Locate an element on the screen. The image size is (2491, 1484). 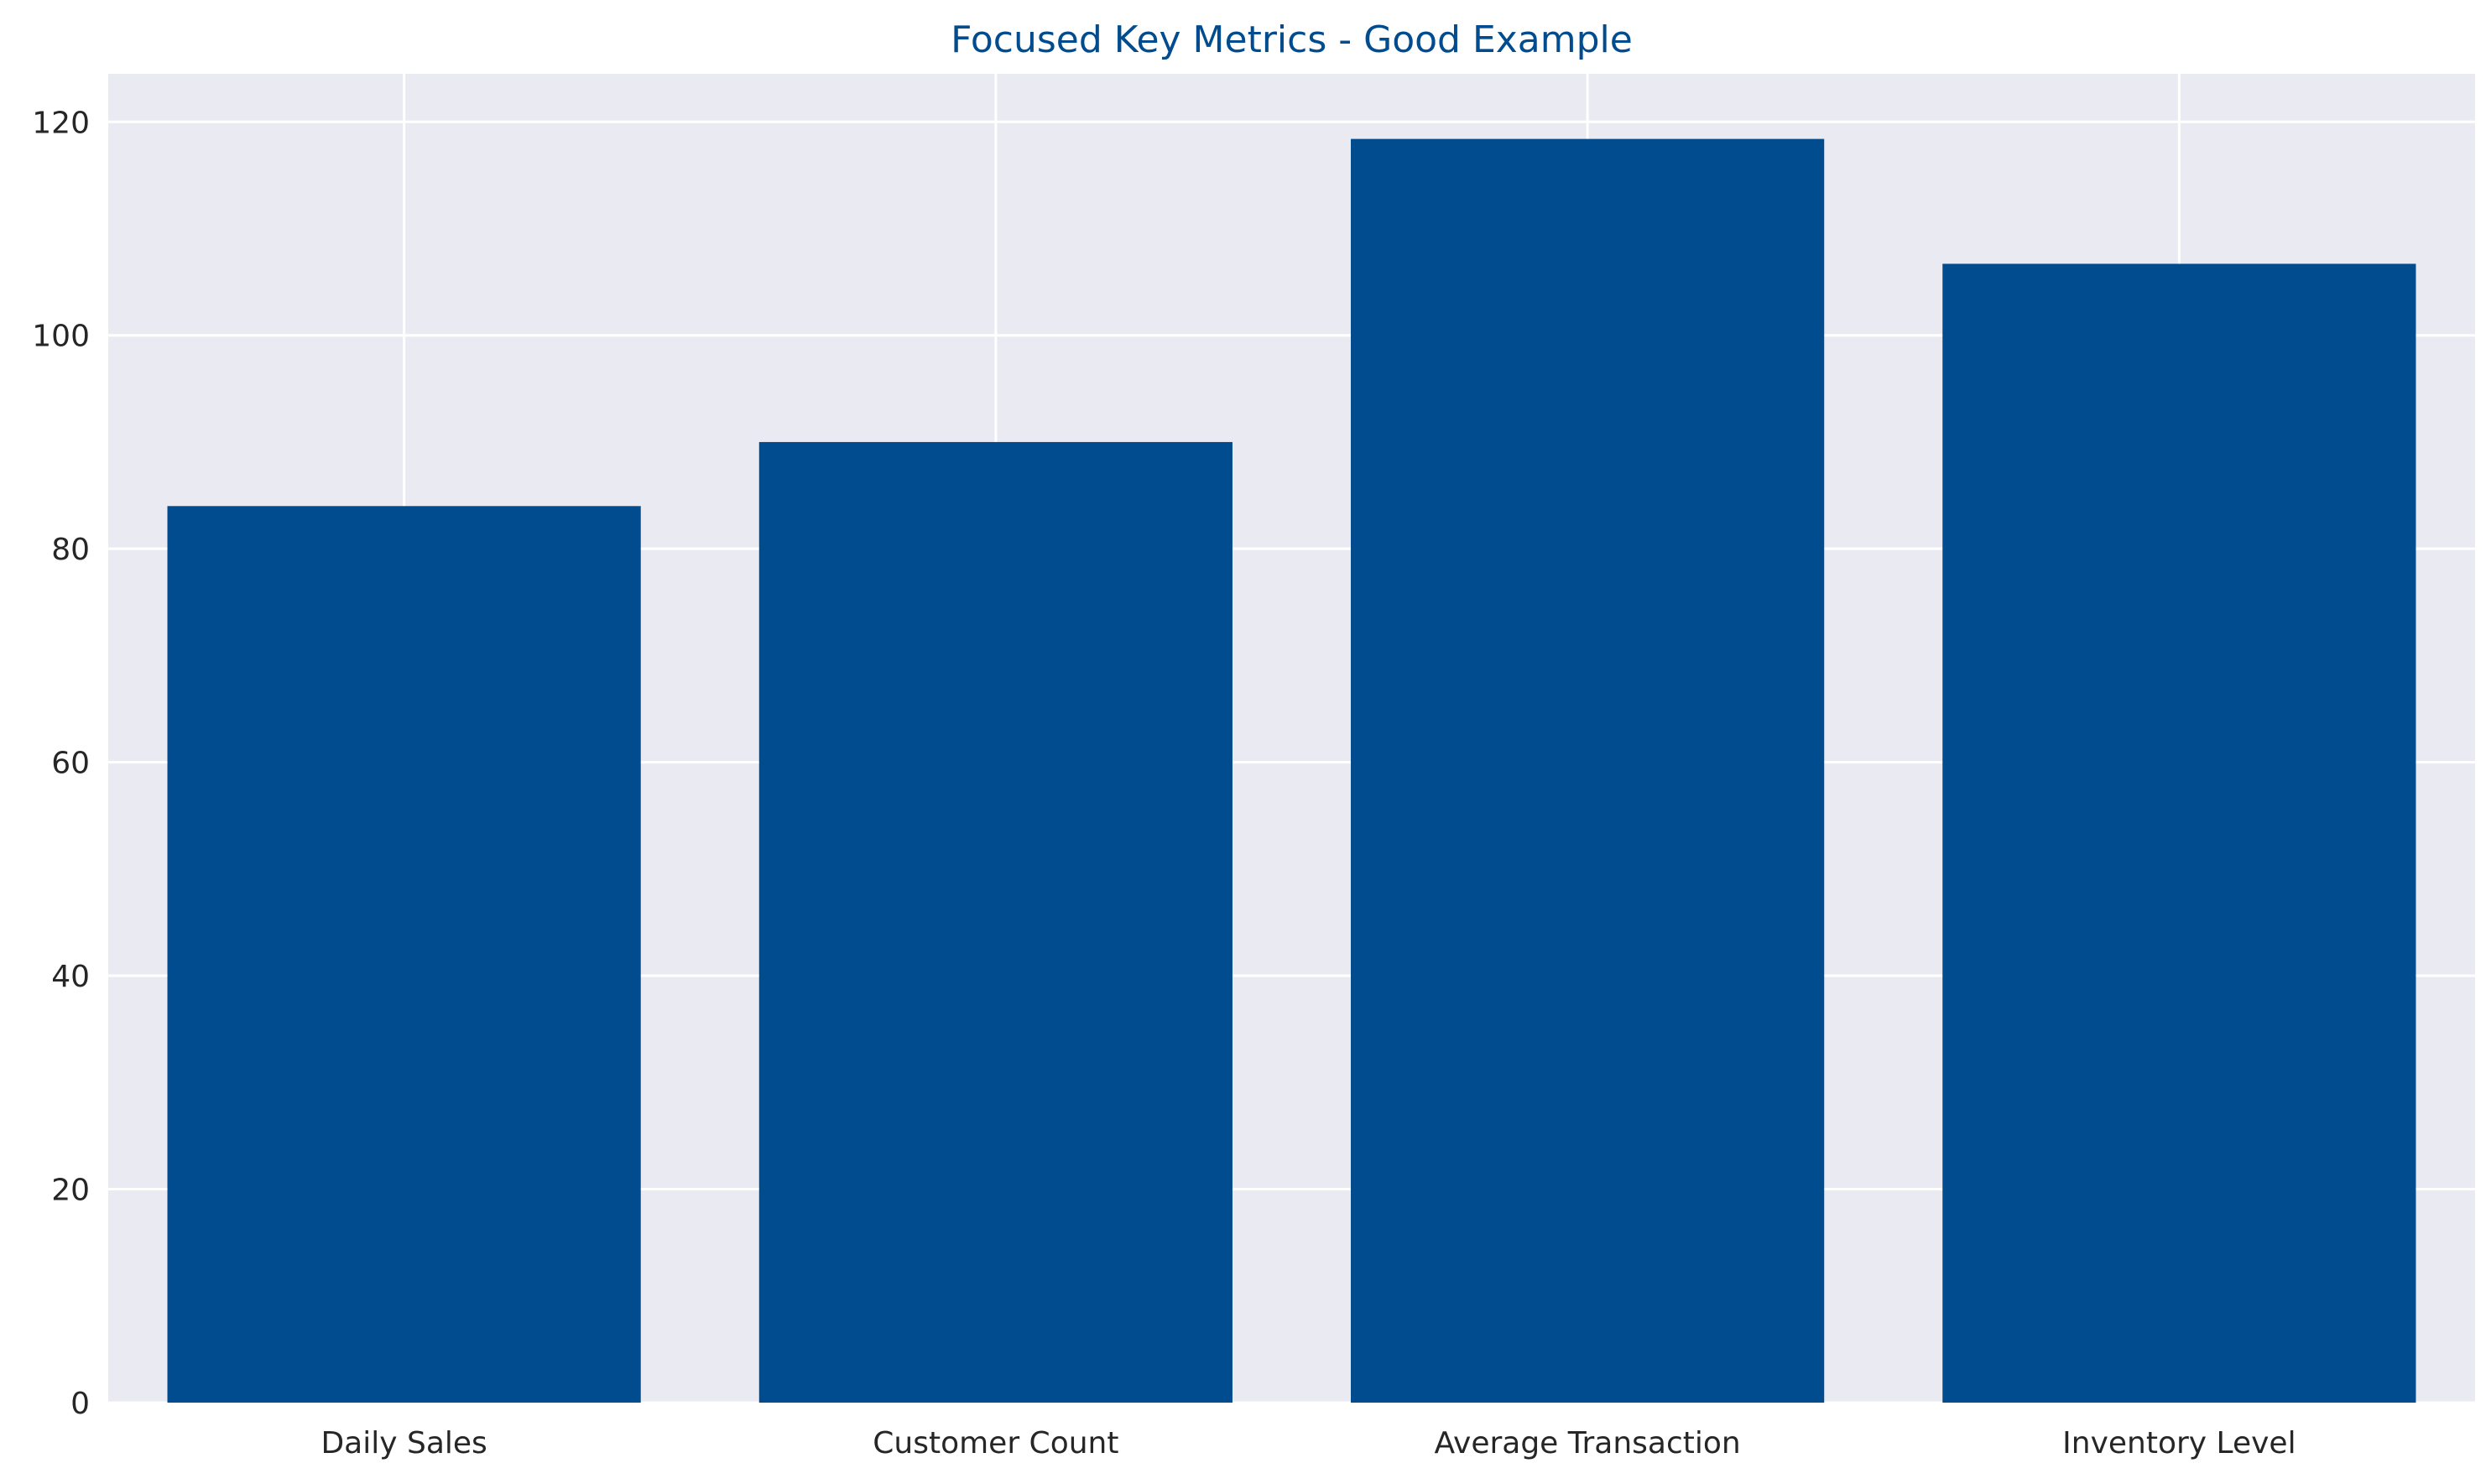
y-tick-label: 60 is located at coordinates (70, 764).